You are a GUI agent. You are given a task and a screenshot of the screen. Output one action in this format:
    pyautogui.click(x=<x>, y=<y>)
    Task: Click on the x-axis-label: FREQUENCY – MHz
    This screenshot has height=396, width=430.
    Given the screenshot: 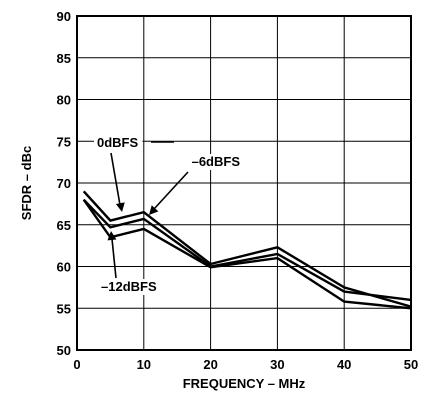 What is the action you would take?
    pyautogui.click(x=244, y=383)
    